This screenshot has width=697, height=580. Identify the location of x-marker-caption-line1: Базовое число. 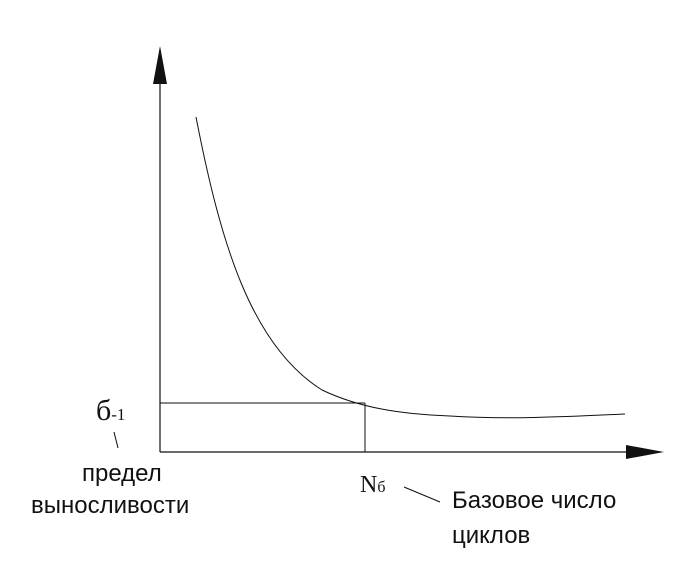
(534, 500).